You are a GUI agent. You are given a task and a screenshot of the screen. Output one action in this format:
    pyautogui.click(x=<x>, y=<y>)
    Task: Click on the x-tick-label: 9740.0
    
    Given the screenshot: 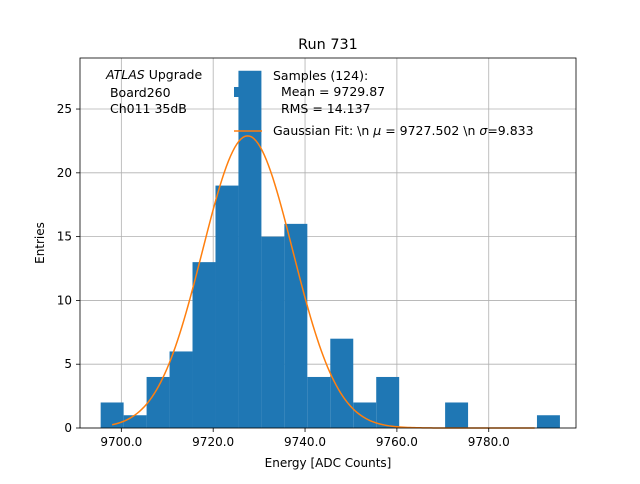 What is the action you would take?
    pyautogui.click(x=305, y=442)
    